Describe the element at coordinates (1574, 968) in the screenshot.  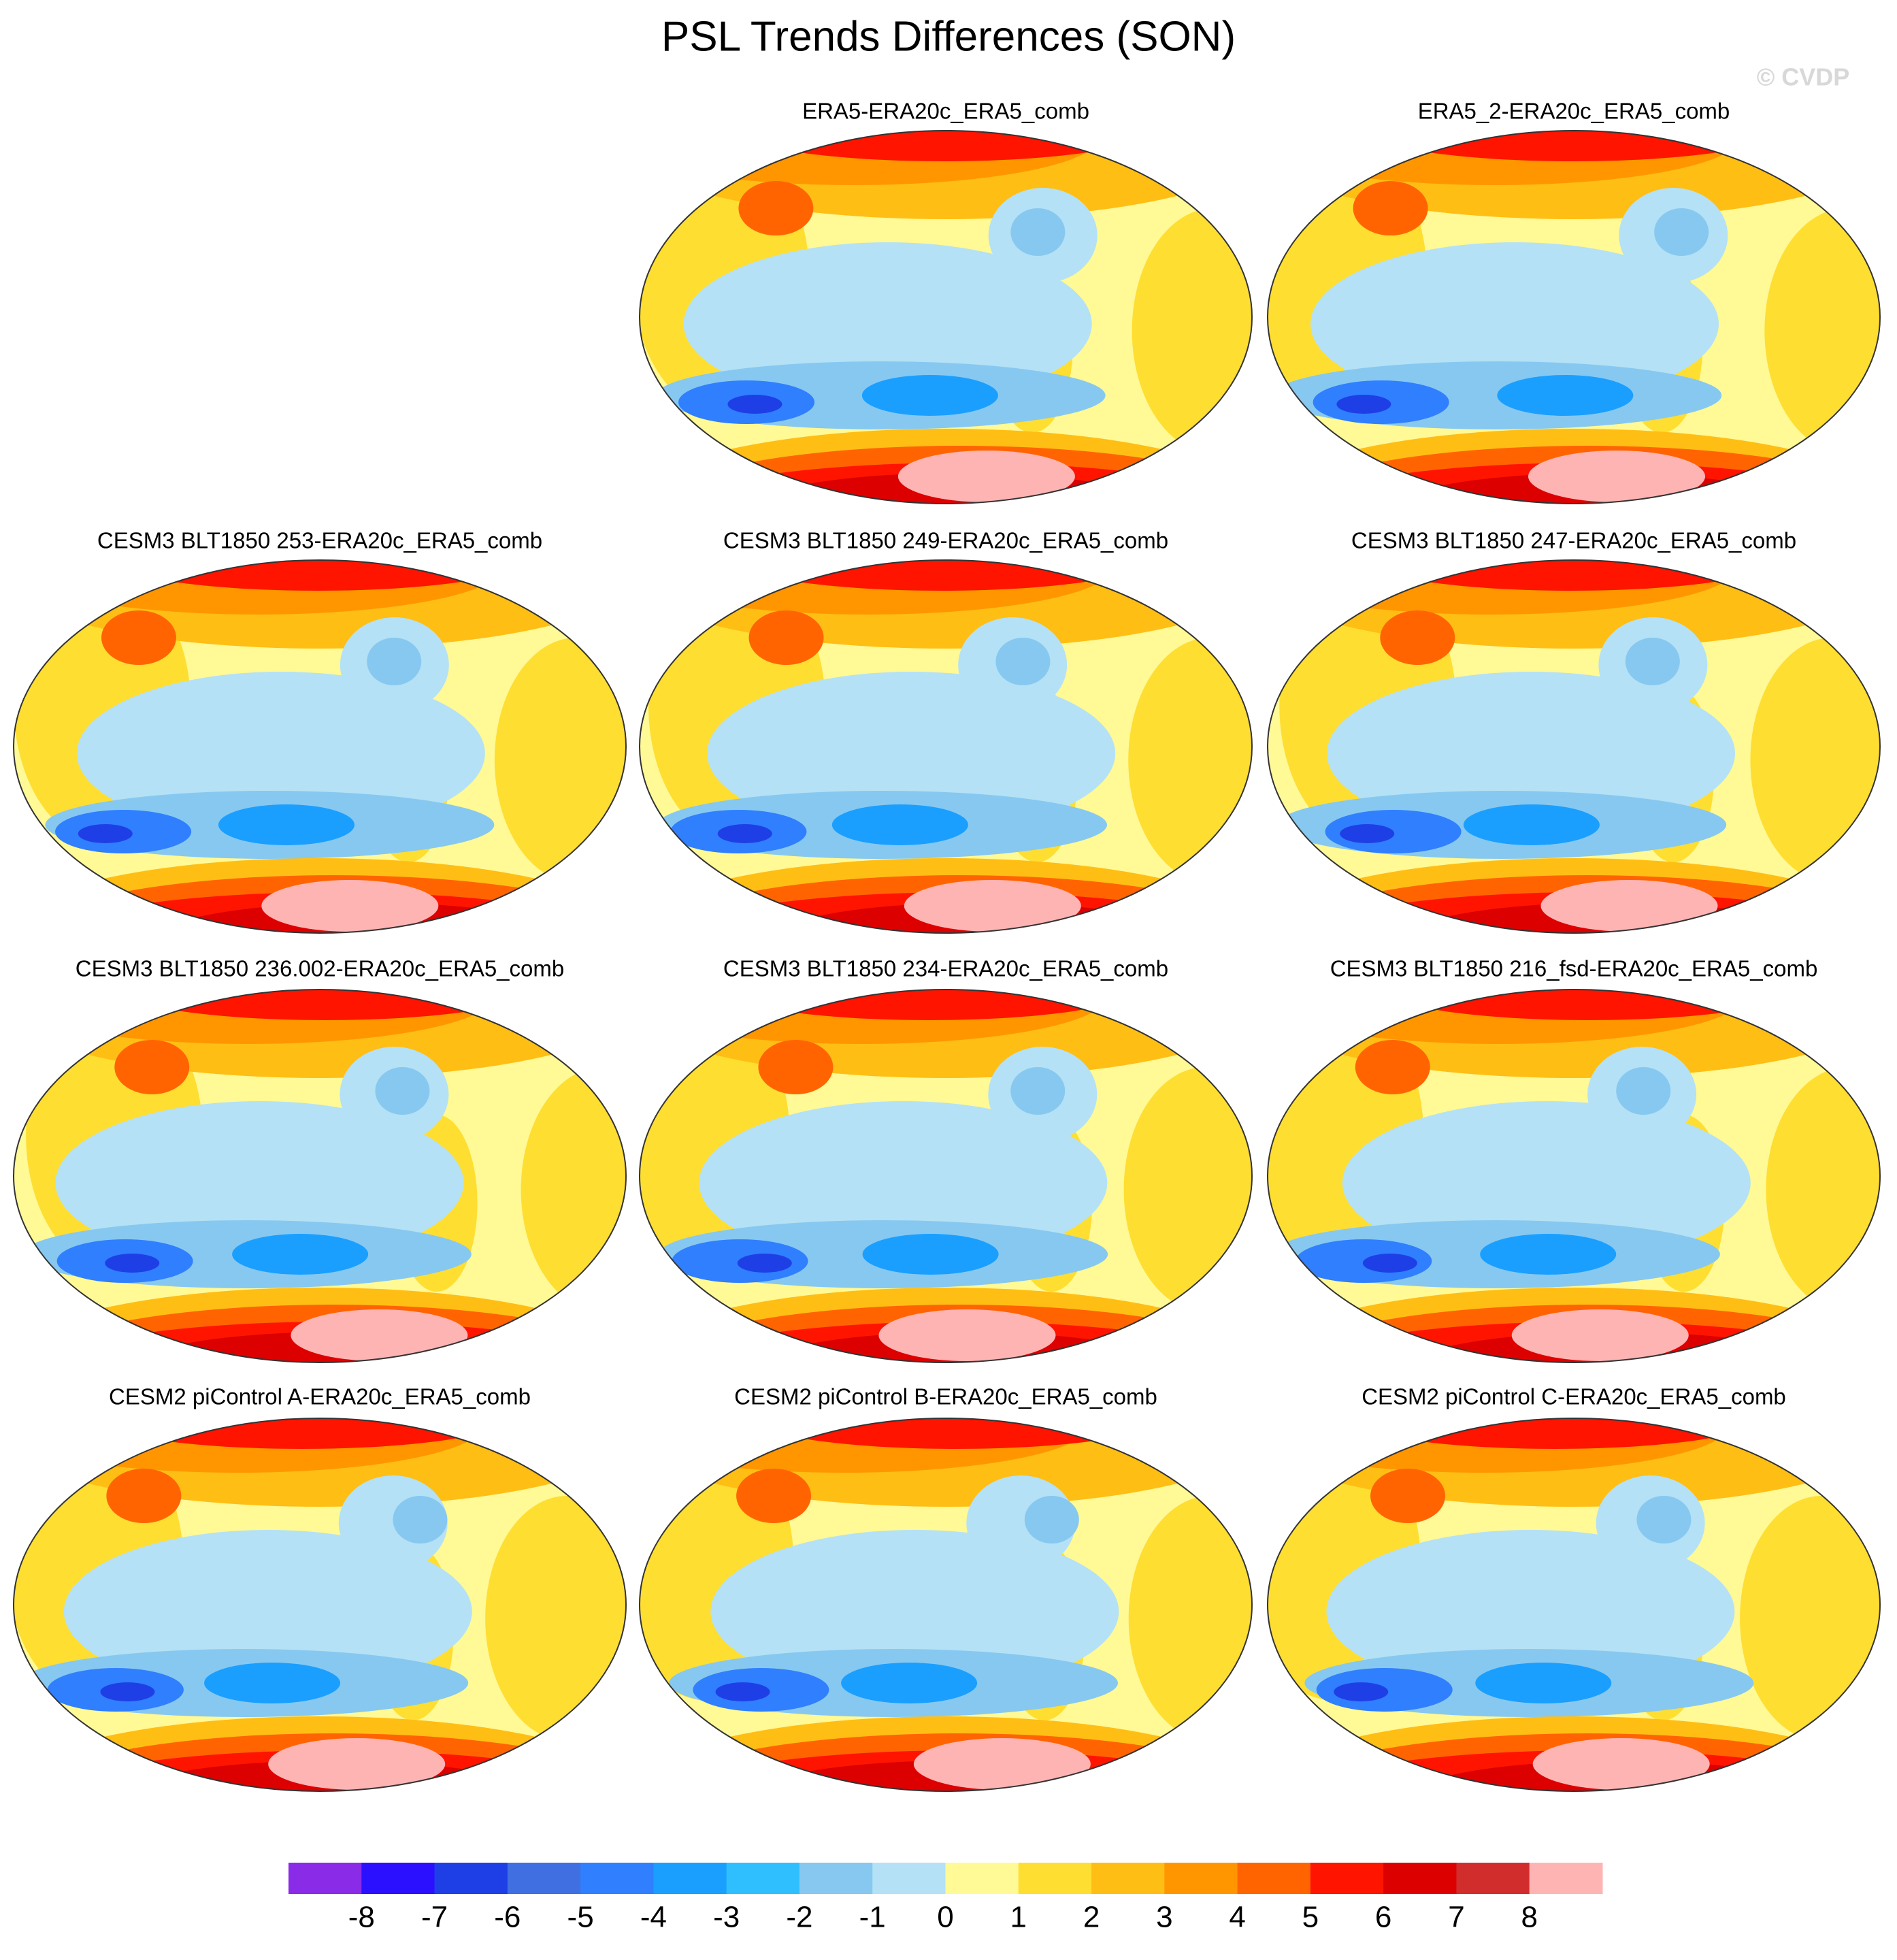
I see `panel-title: CESM3 BLT1850 216_fsd-ERA20c_ERA5_comb` at that location.